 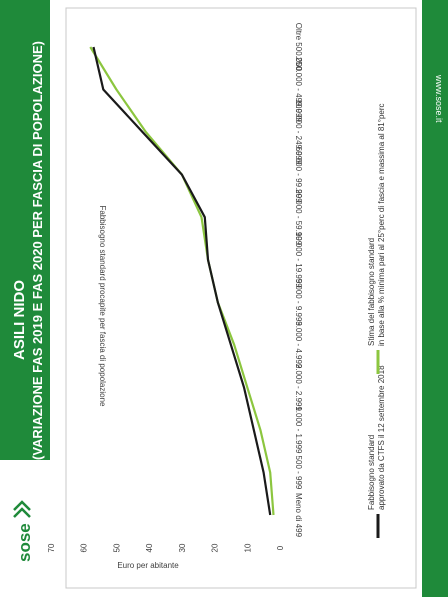 What do you see at coordinates (22, 509) in the screenshot?
I see `logo-chevron-icon` at bounding box center [22, 509].